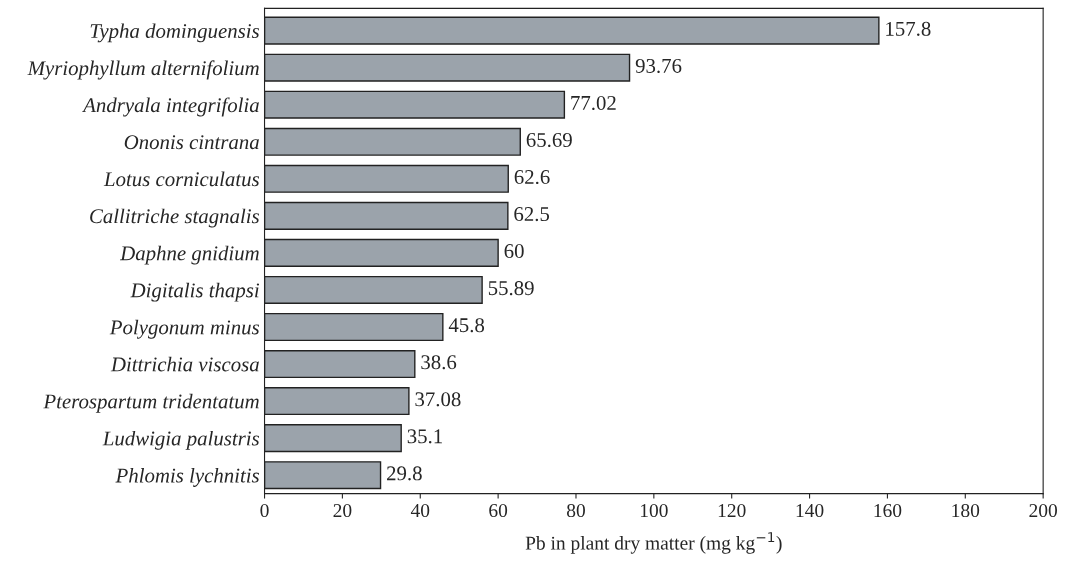 This screenshot has width=1071, height=561. I want to click on x-tick-label: 200, so click(1043, 510).